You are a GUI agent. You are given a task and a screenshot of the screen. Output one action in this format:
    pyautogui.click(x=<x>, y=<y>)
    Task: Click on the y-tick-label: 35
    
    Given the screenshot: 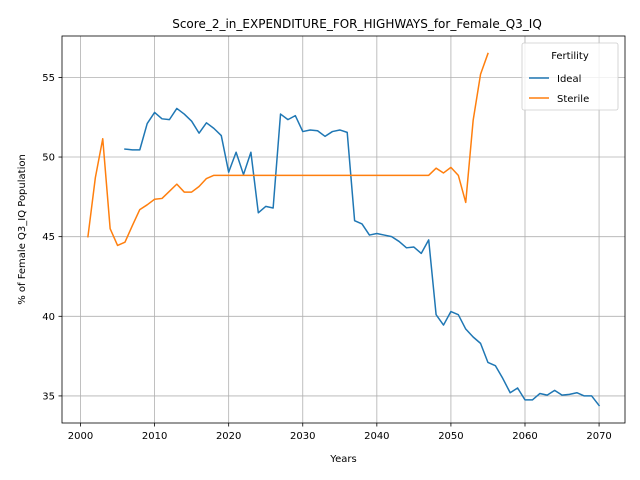 What is the action you would take?
    pyautogui.click(x=48, y=396)
    